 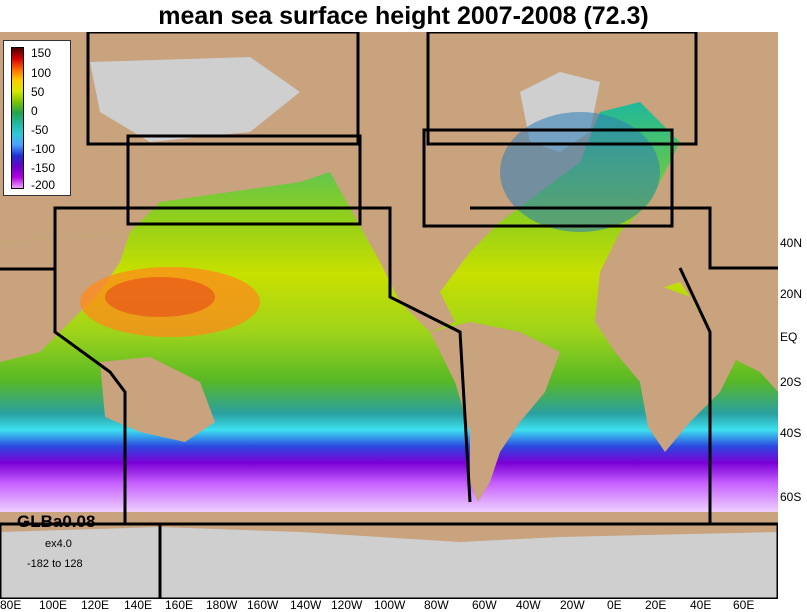 What do you see at coordinates (38, 92) in the screenshot?
I see `legend-tick: 50` at bounding box center [38, 92].